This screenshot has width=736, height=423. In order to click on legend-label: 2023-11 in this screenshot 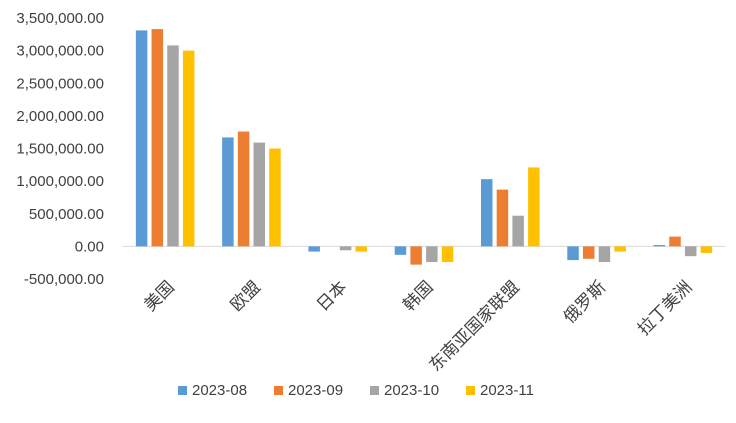, I will do `click(507, 390)`.